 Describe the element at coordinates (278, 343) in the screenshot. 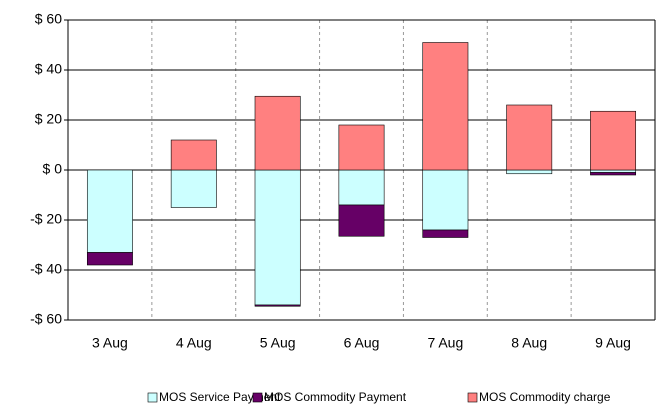

I see `x-tick-label: 5 Aug` at that location.